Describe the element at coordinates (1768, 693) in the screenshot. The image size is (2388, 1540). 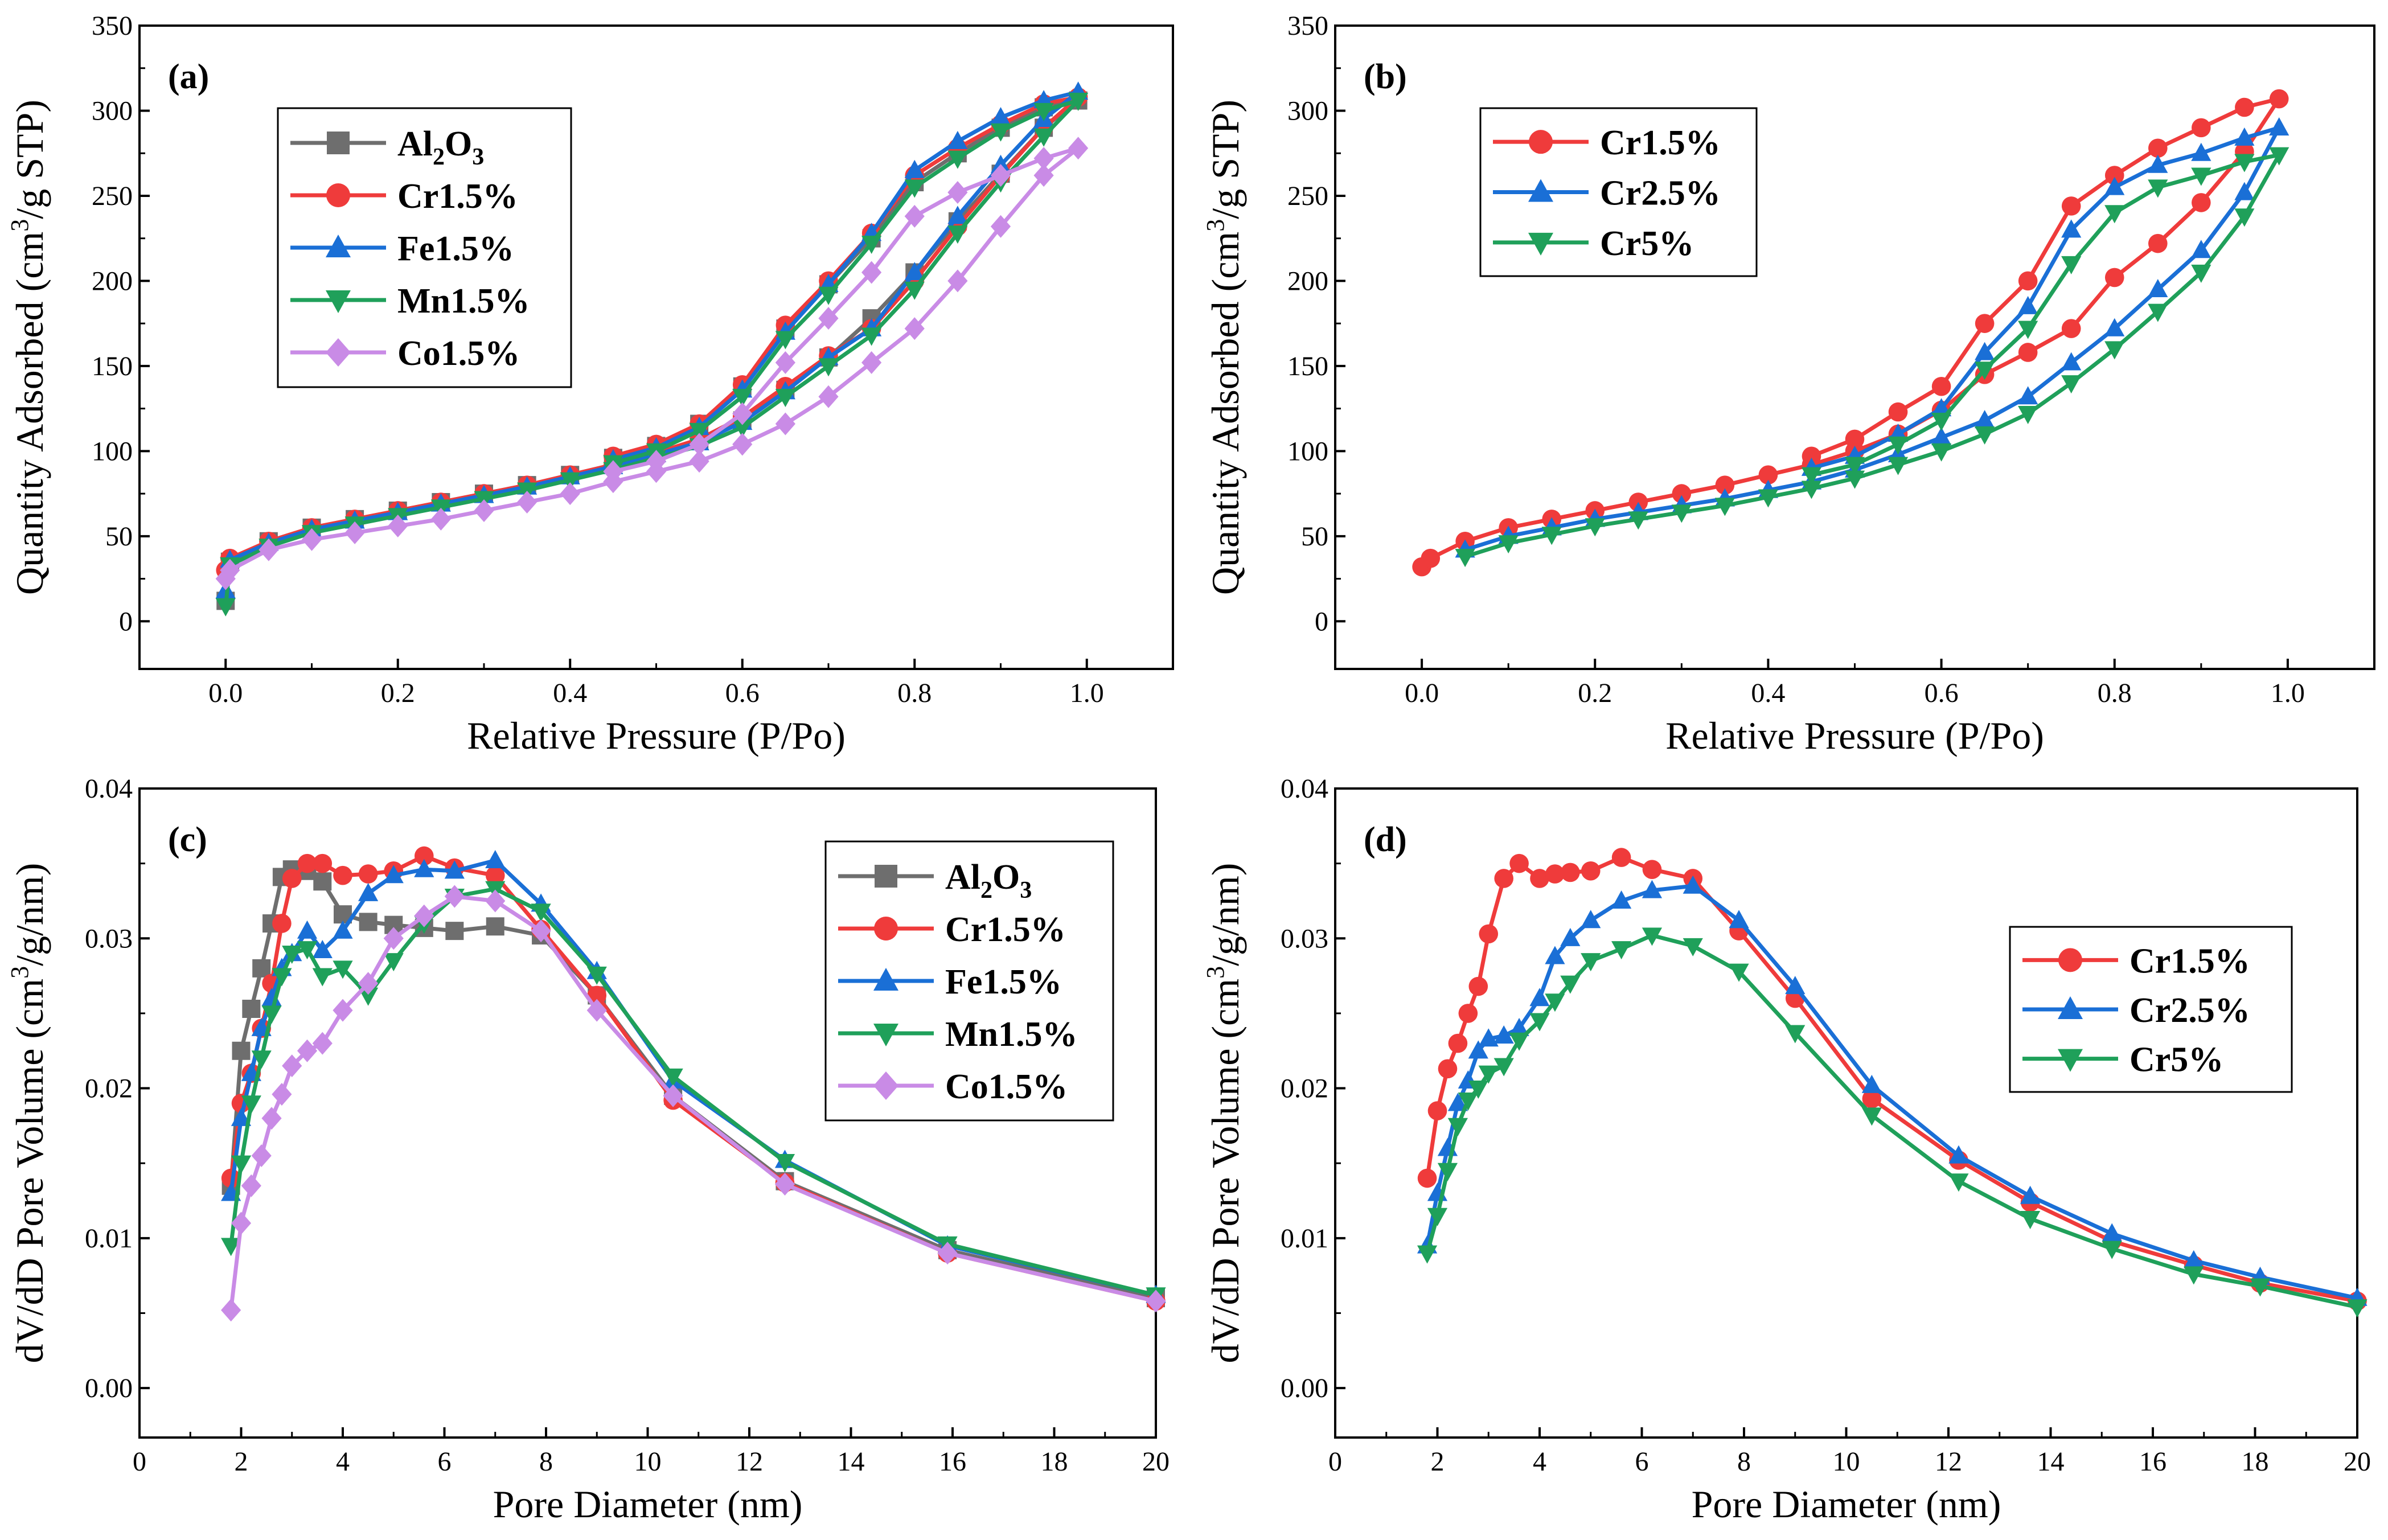
I see `x-tick-label: 0.4` at that location.